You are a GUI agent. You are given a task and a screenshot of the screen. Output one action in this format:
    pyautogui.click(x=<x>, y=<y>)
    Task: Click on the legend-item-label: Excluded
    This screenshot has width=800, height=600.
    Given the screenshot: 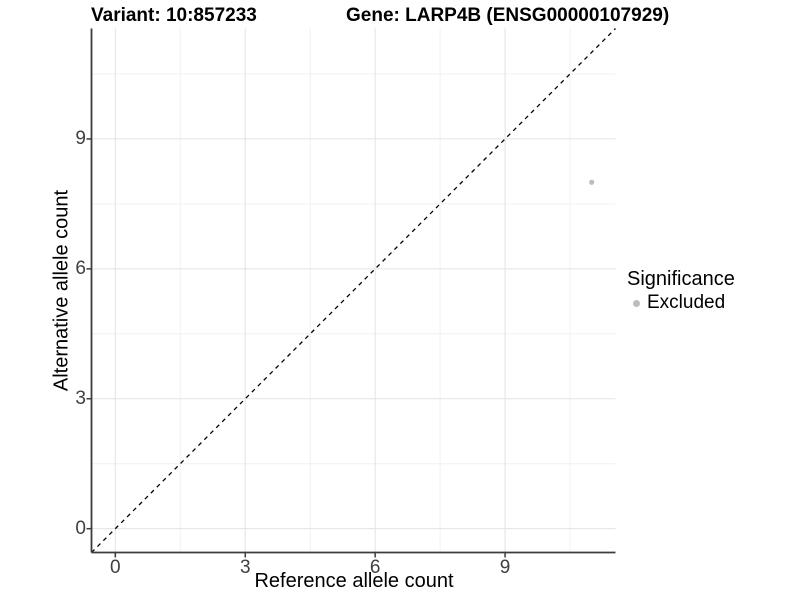 What is the action you would take?
    pyautogui.click(x=686, y=302)
    